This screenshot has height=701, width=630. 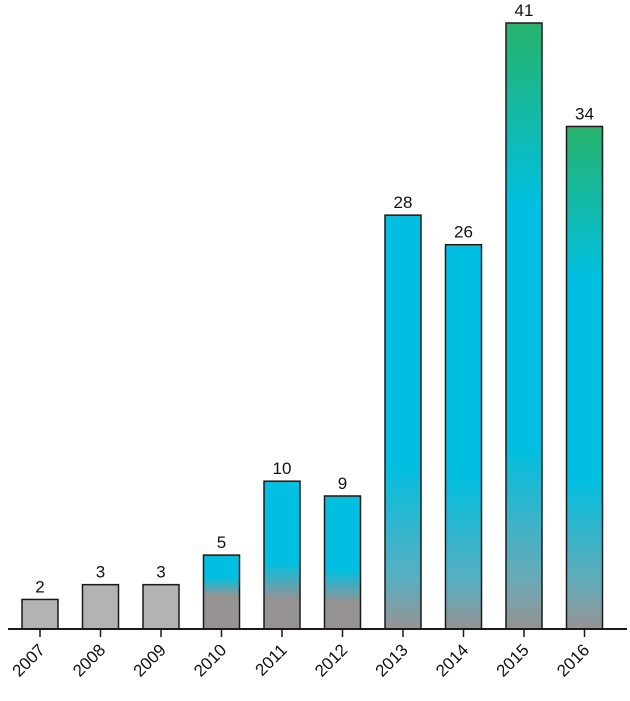 I want to click on x-tick-label-2016: 2016, so click(x=573, y=660).